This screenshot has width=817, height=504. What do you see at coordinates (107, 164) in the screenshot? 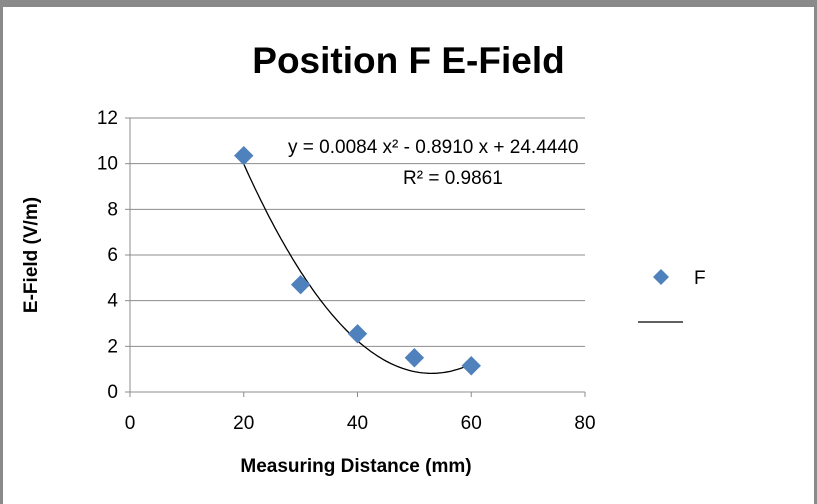
I see `y-tick-label: 10` at bounding box center [107, 164].